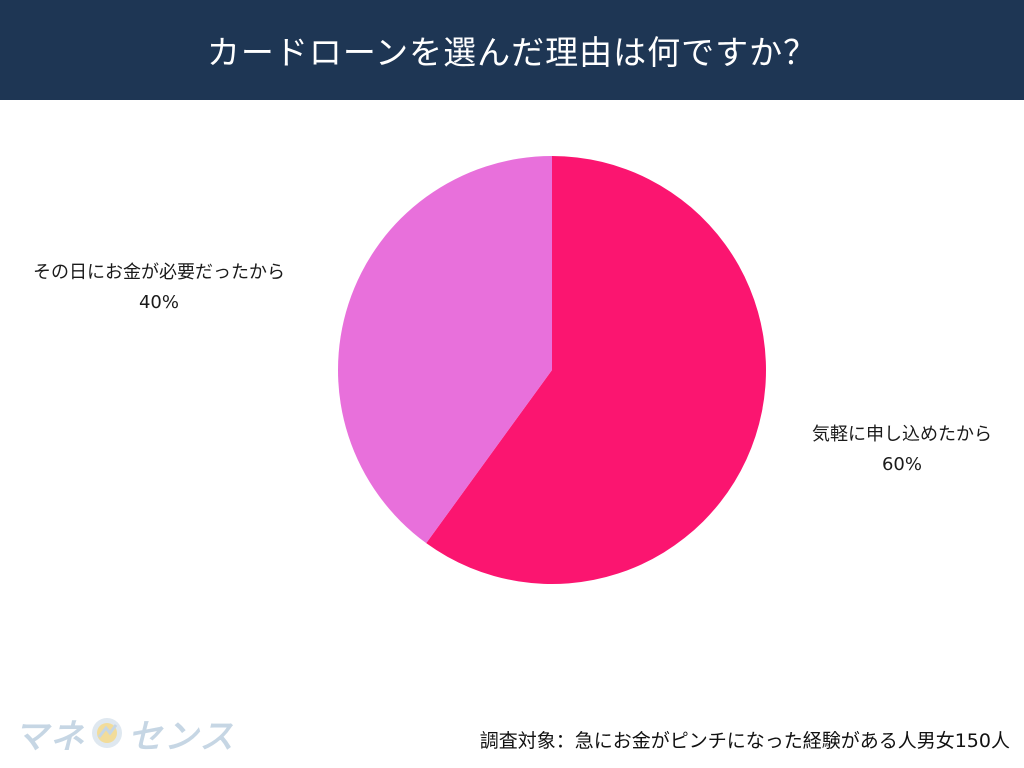 The height and width of the screenshot is (768, 1024). I want to click on slice-label-same-day: その日にお金が必要だったから 40%, so click(159, 288).